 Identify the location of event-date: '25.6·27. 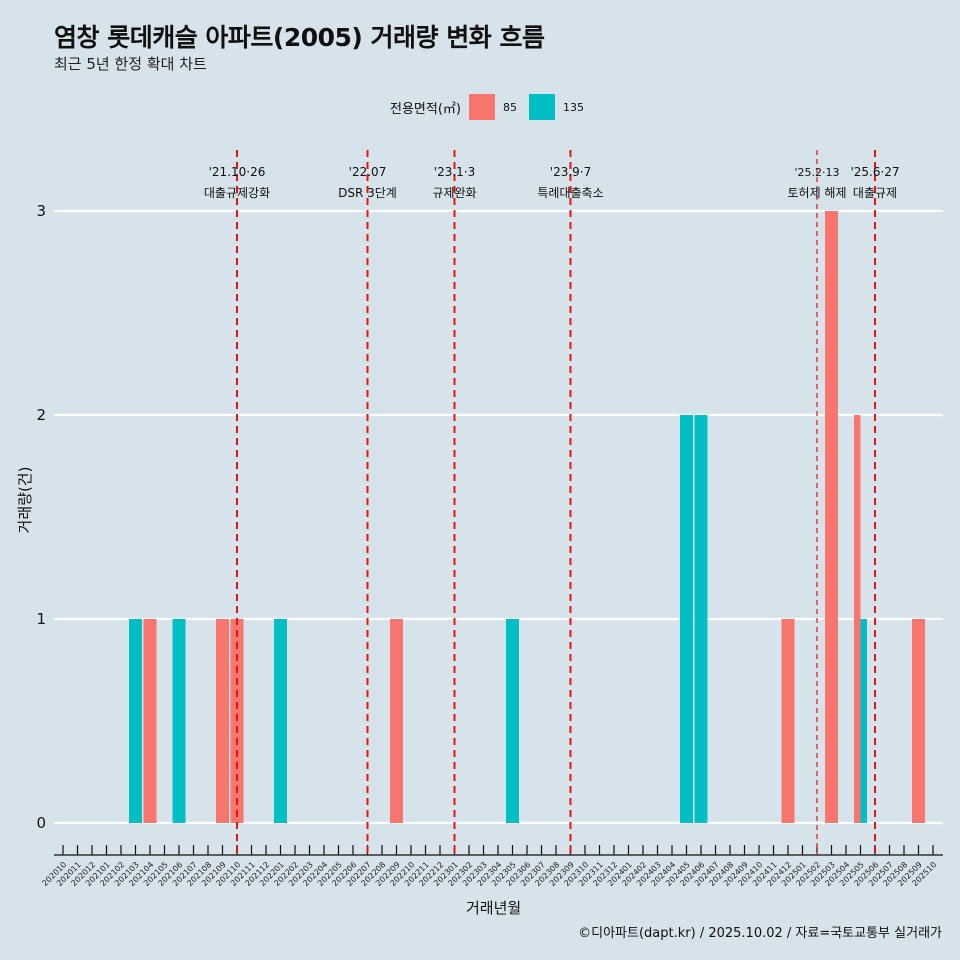
(874, 172).